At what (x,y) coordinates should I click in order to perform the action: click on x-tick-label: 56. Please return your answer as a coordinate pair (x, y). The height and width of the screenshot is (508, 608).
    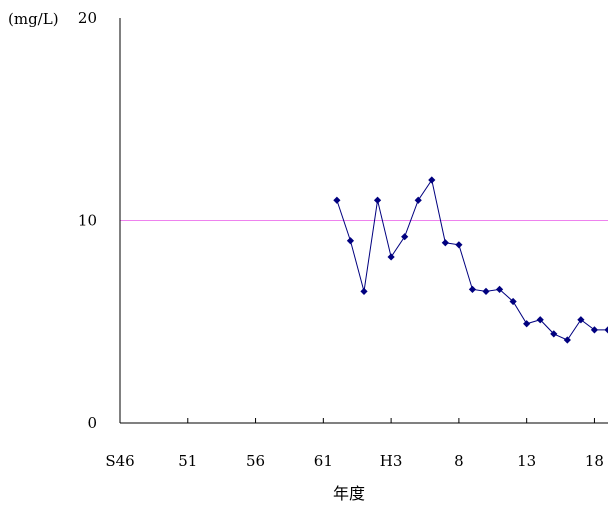
    Looking at the image, I should click on (255, 461).